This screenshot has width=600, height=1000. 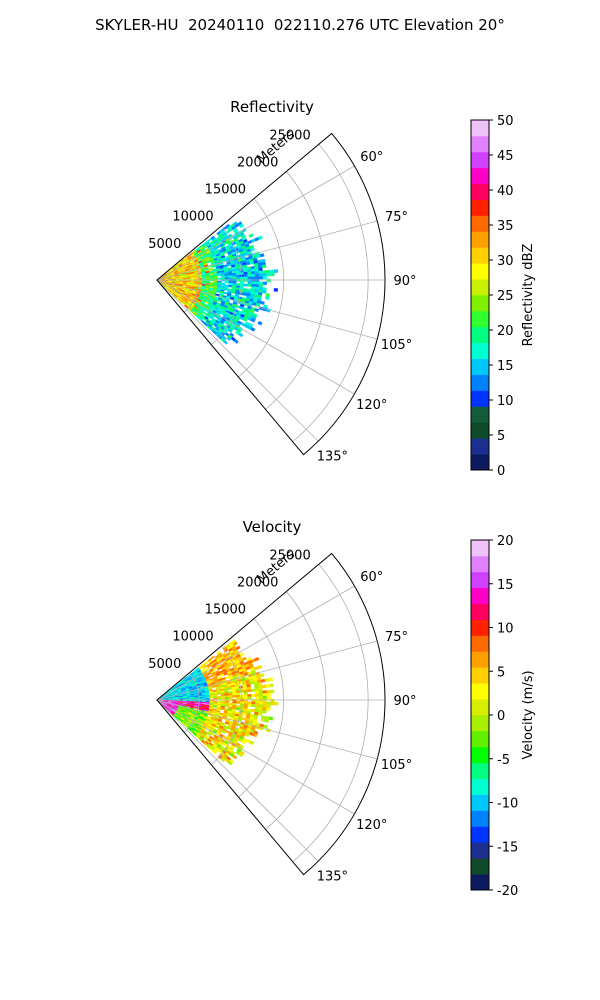 I want to click on angle-tick-label: 75°, so click(x=396, y=637).